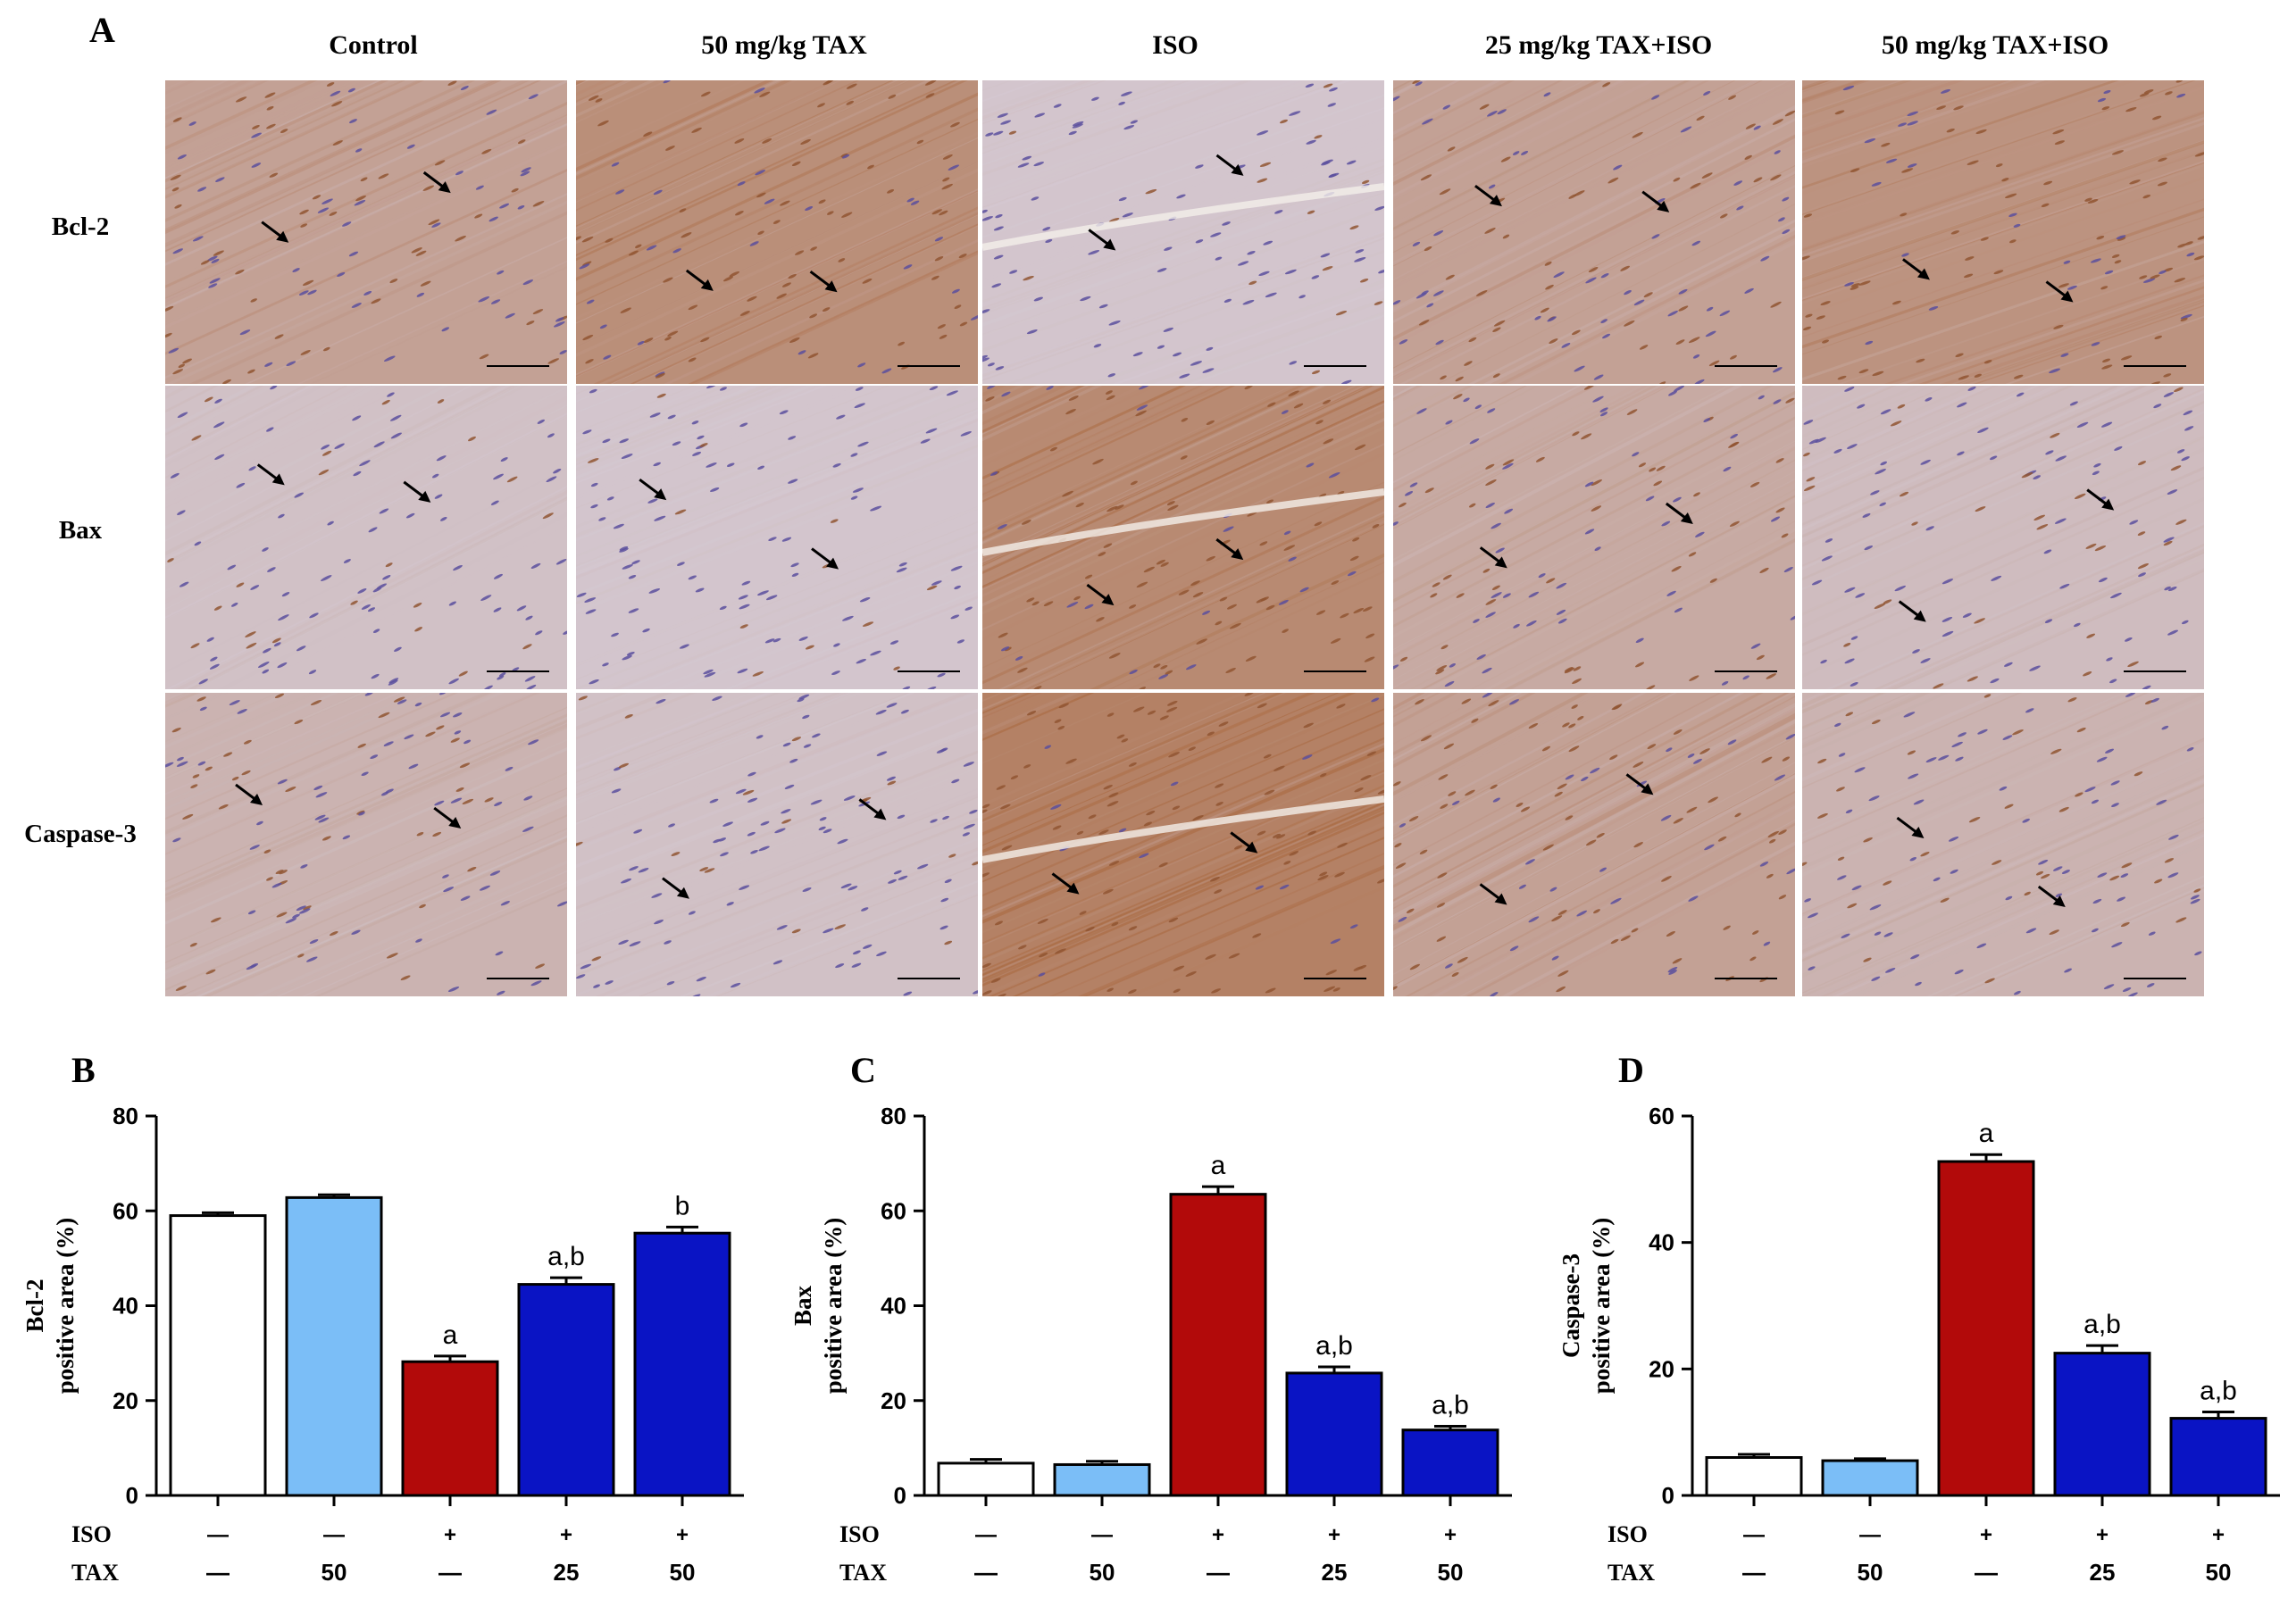  I want to click on panel-c-letter: C, so click(863, 1070).